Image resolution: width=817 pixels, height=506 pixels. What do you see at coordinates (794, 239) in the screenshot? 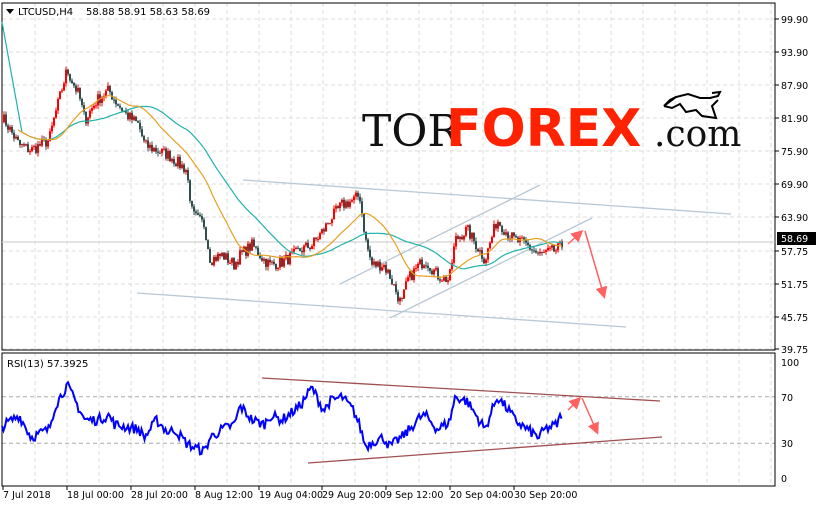
I see `current-price-label: 58.69` at bounding box center [794, 239].